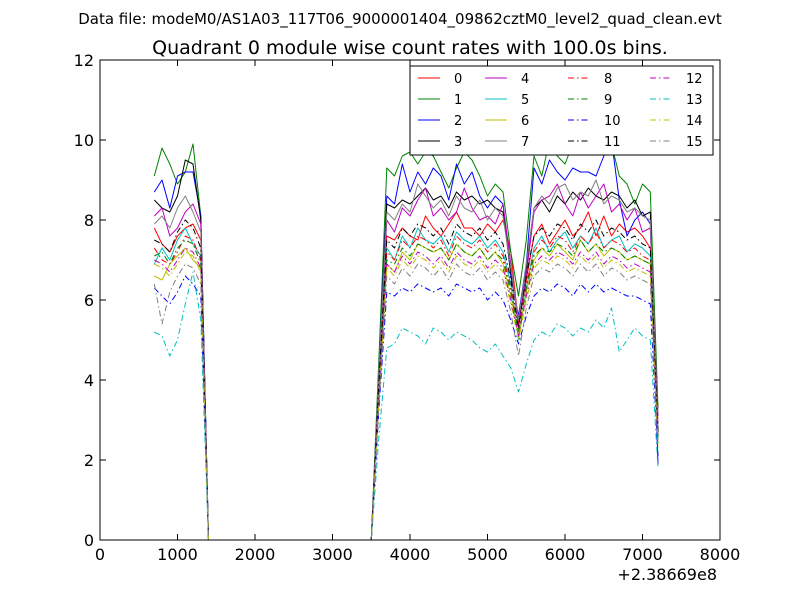 The height and width of the screenshot is (600, 800). Describe the element at coordinates (612, 142) in the screenshot. I see `legend-label-11: 11` at that location.